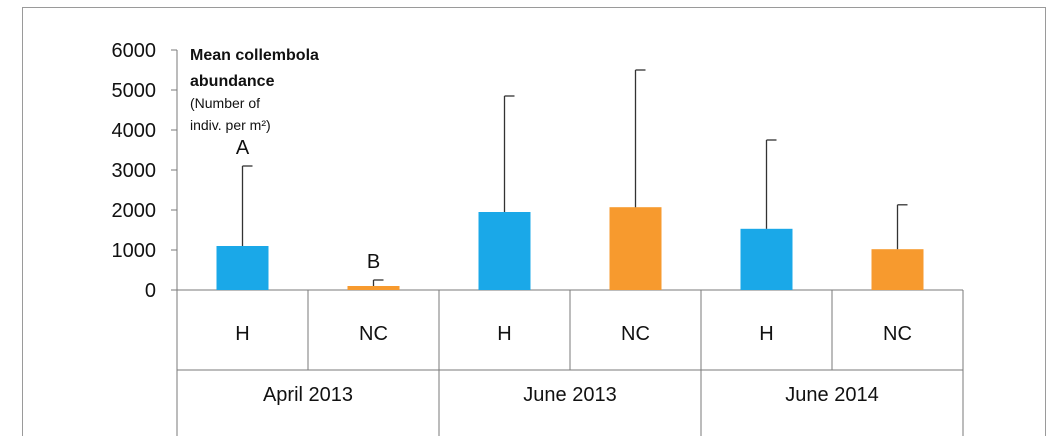 This screenshot has width=1064, height=436. What do you see at coordinates (134, 251) in the screenshot?
I see `y-tick-label: 1000` at bounding box center [134, 251].